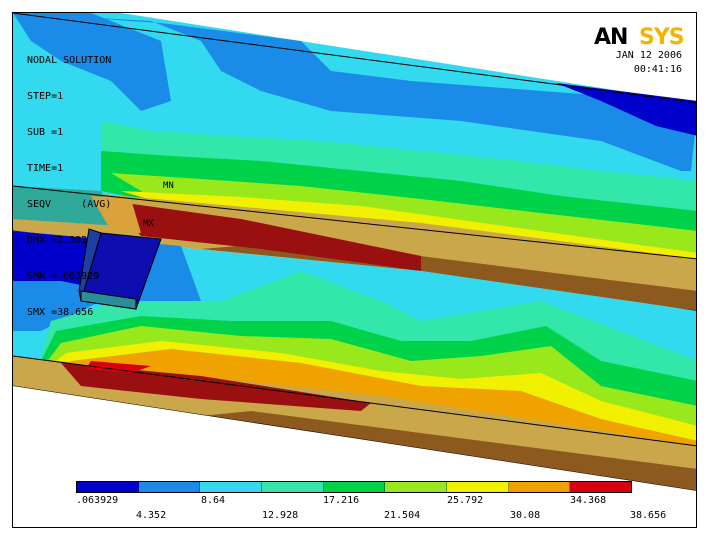 The image size is (725, 539). I want to click on legend-value: 30.08, so click(525, 515).